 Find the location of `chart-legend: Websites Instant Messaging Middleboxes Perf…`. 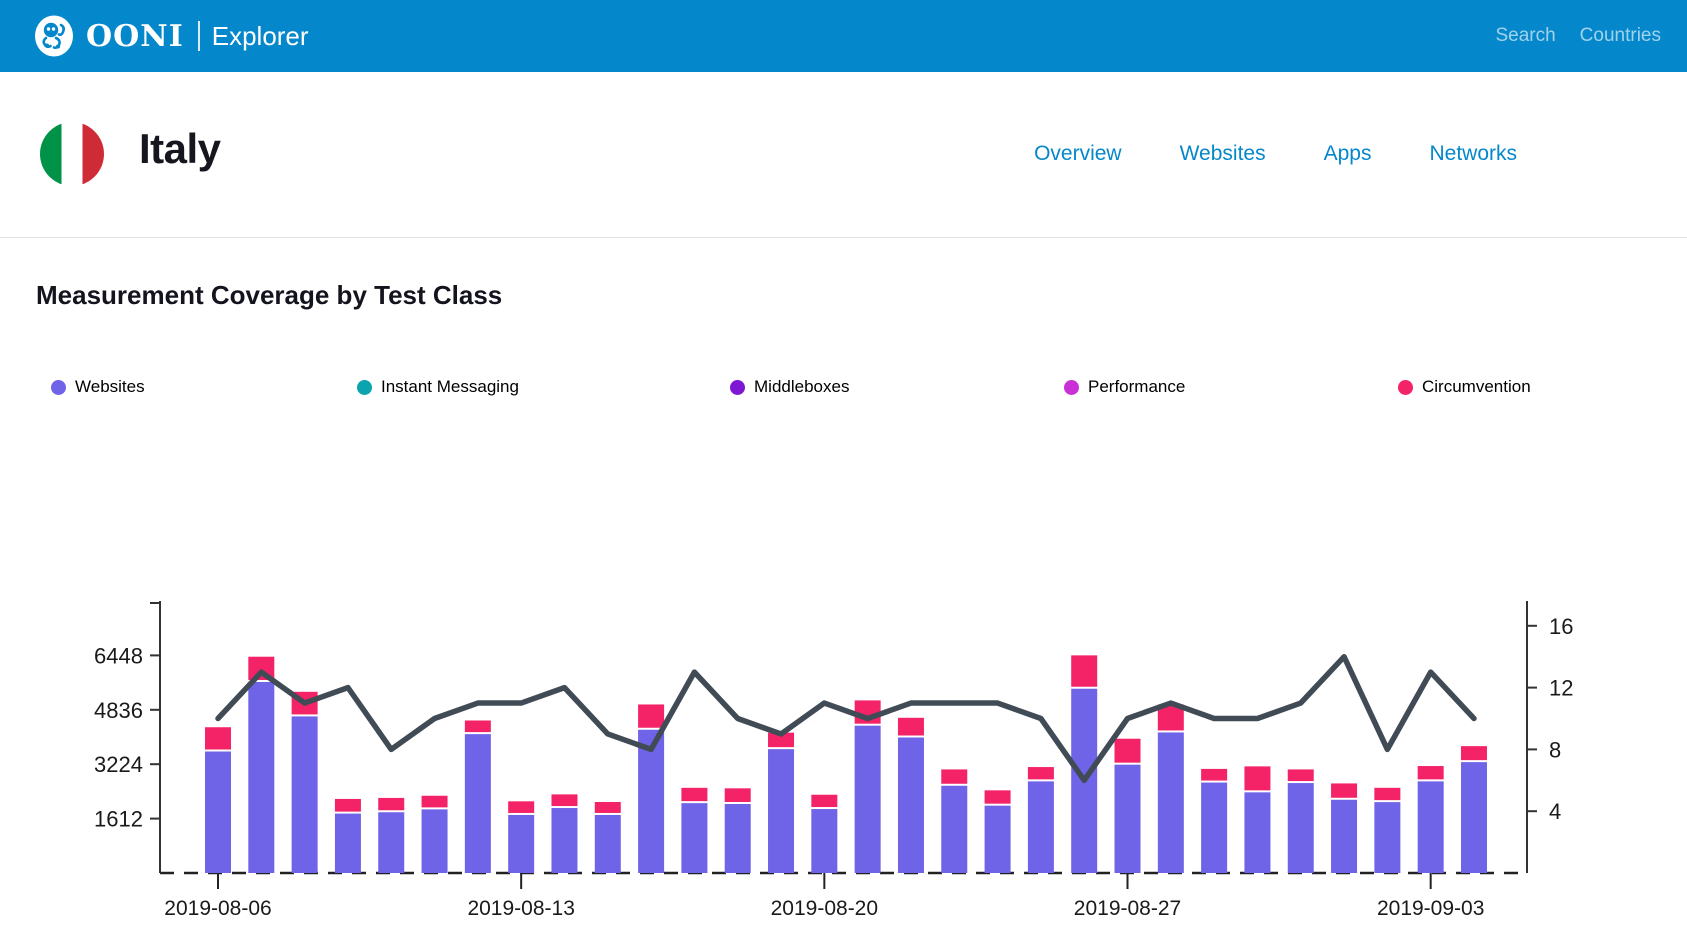

chart-legend: Websites Instant Messaging Middleboxes Perf… is located at coordinates (843, 381).